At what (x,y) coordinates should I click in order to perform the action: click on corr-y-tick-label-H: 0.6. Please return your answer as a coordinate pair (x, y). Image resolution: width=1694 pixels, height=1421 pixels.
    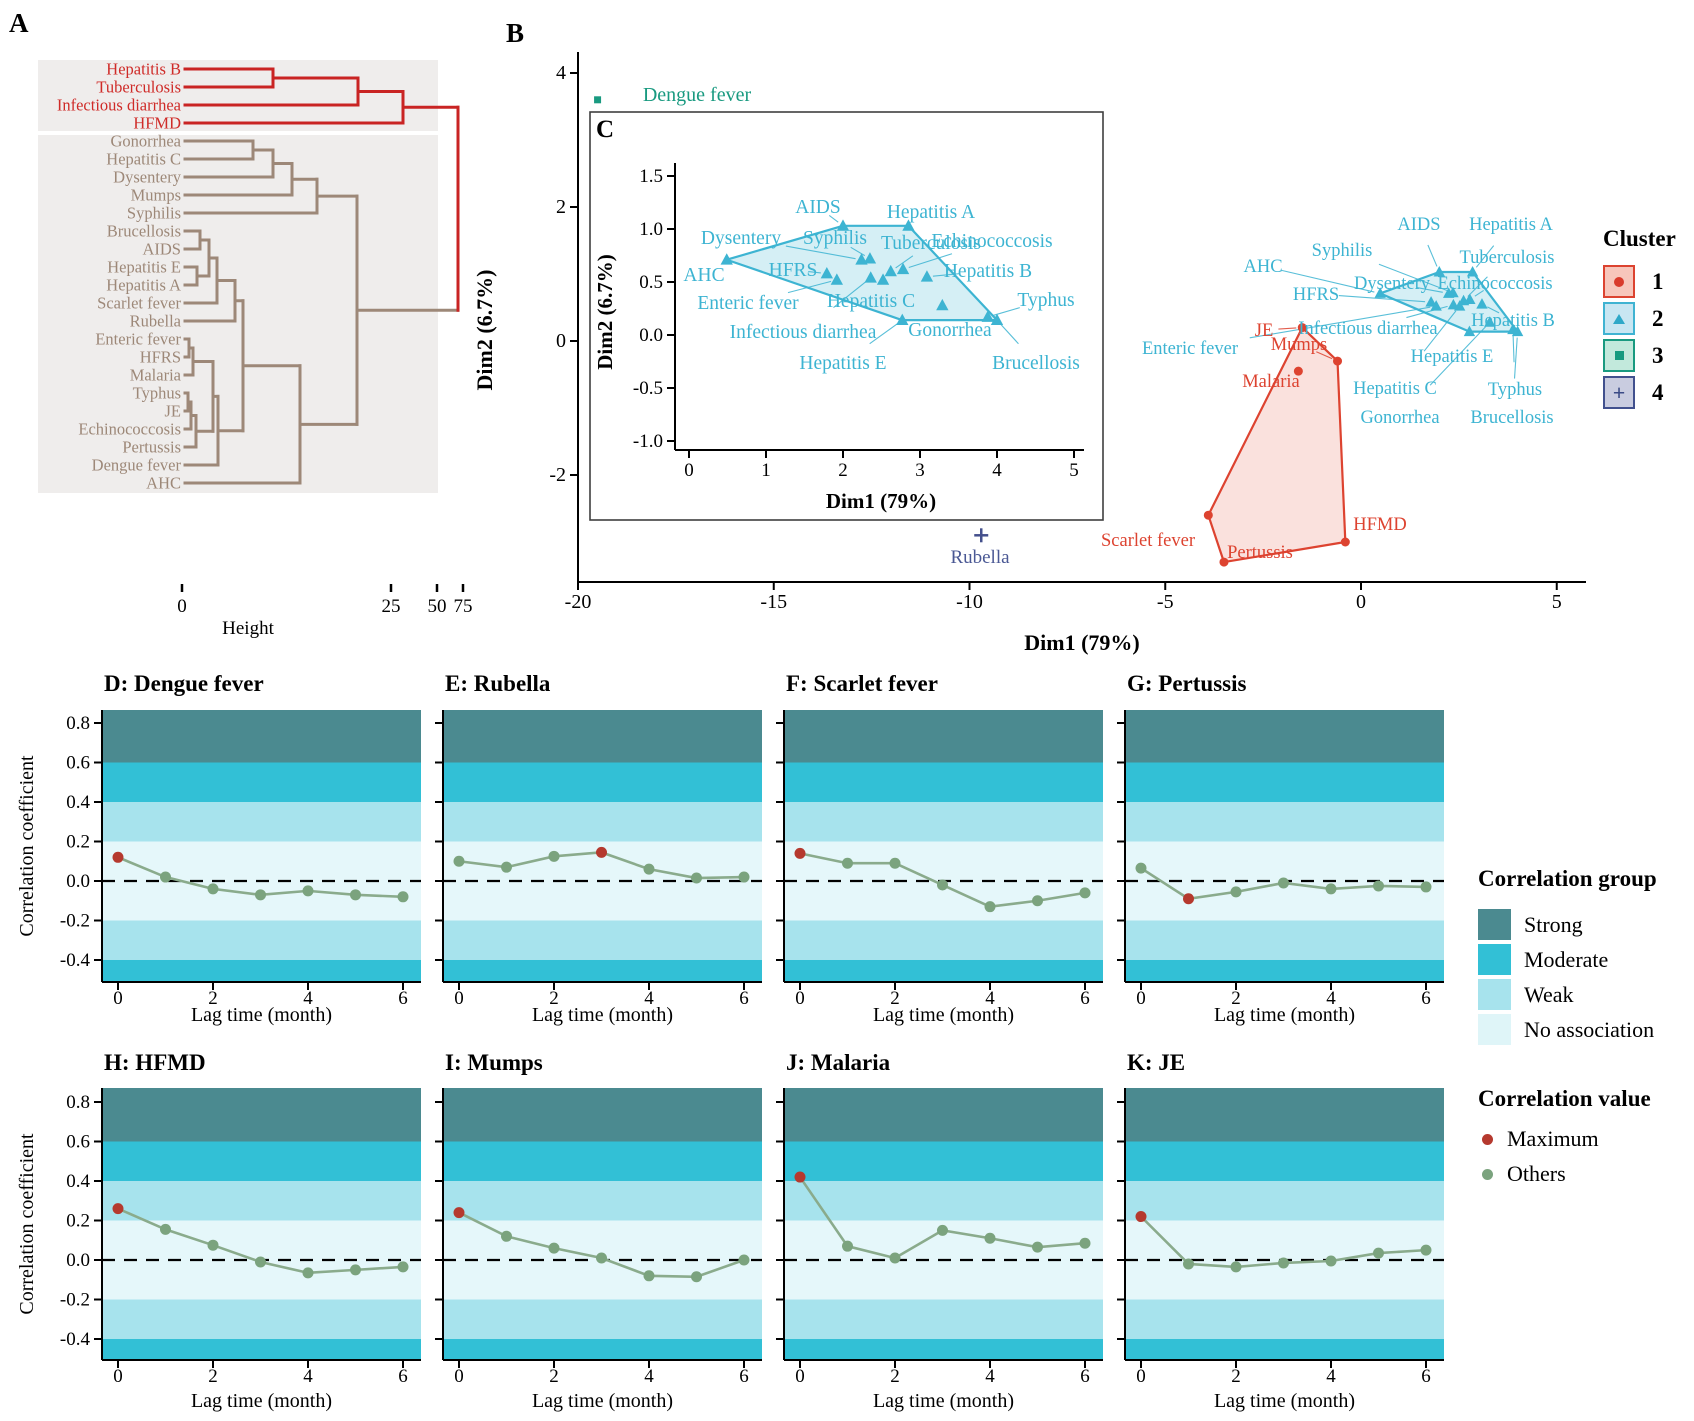
    Looking at the image, I should click on (78, 1142).